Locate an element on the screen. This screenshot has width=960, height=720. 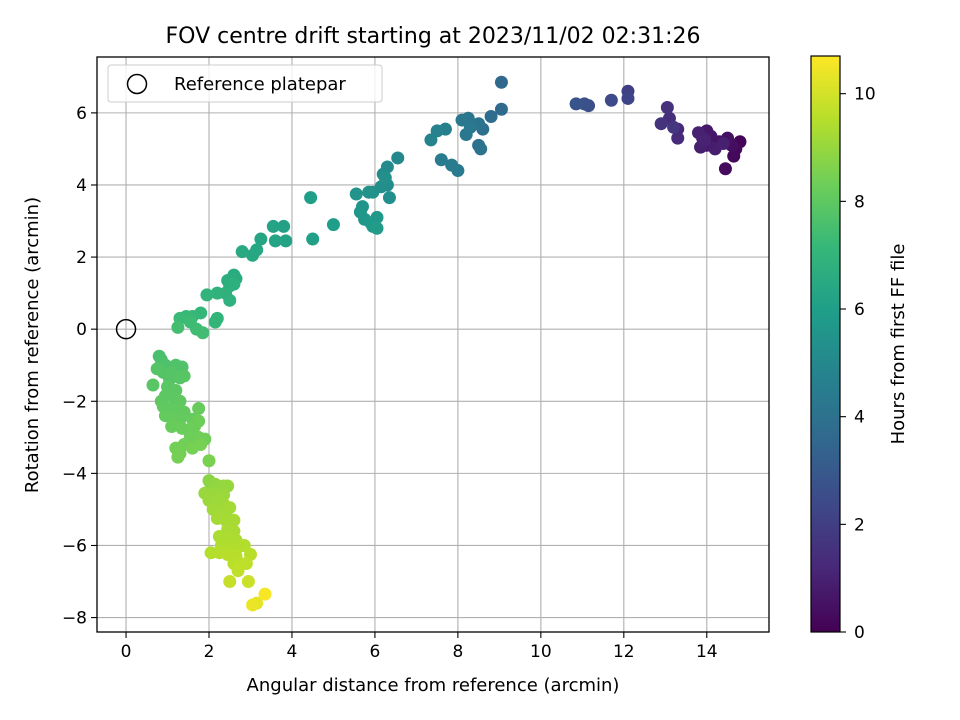
colorbar-tick-label: 2 is located at coordinates (859, 525).